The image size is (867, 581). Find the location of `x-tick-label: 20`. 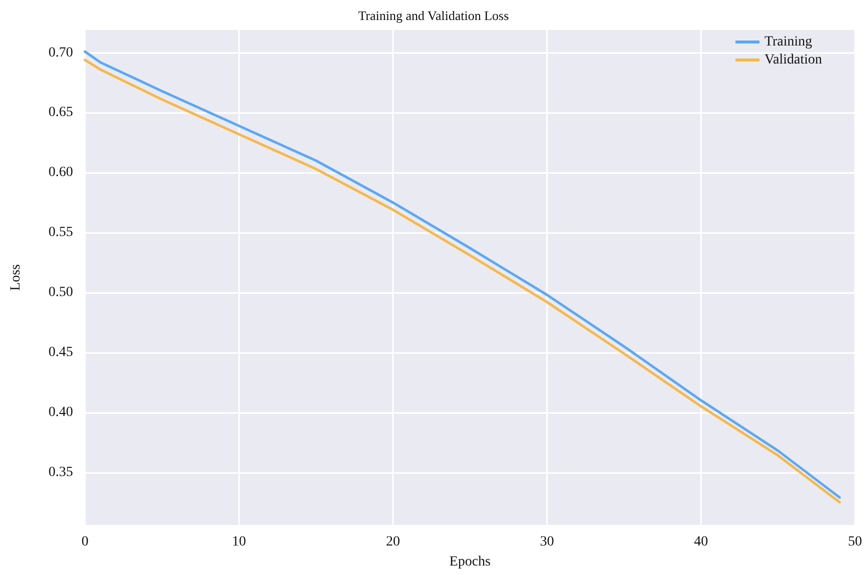

x-tick-label: 20 is located at coordinates (393, 542).